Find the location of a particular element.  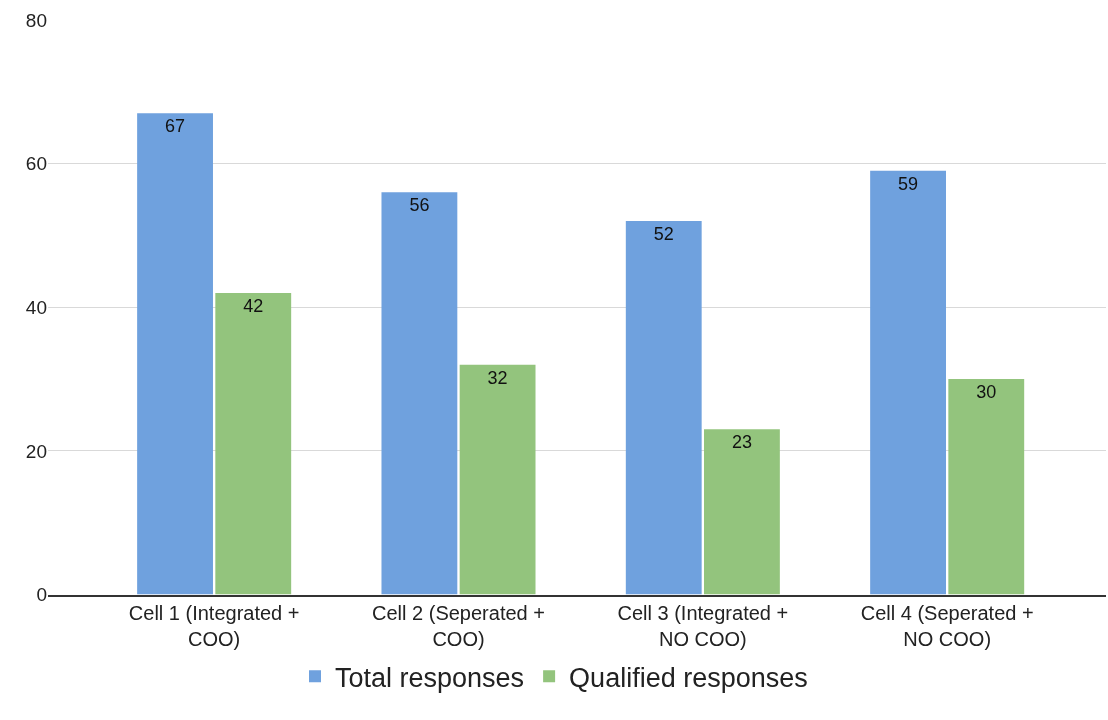

legend-label: Qualified responses is located at coordinates (688, 677).